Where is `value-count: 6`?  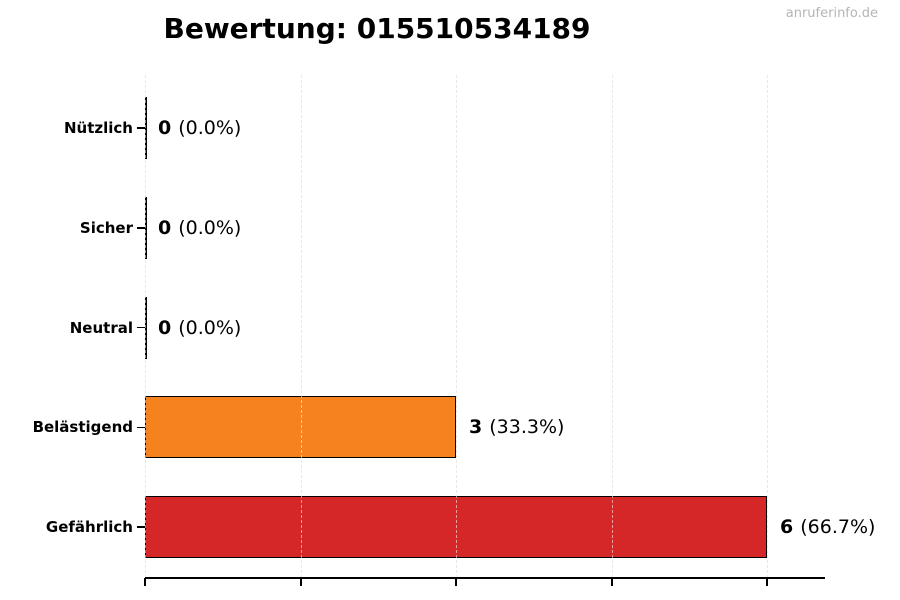
value-count: 6 is located at coordinates (787, 527).